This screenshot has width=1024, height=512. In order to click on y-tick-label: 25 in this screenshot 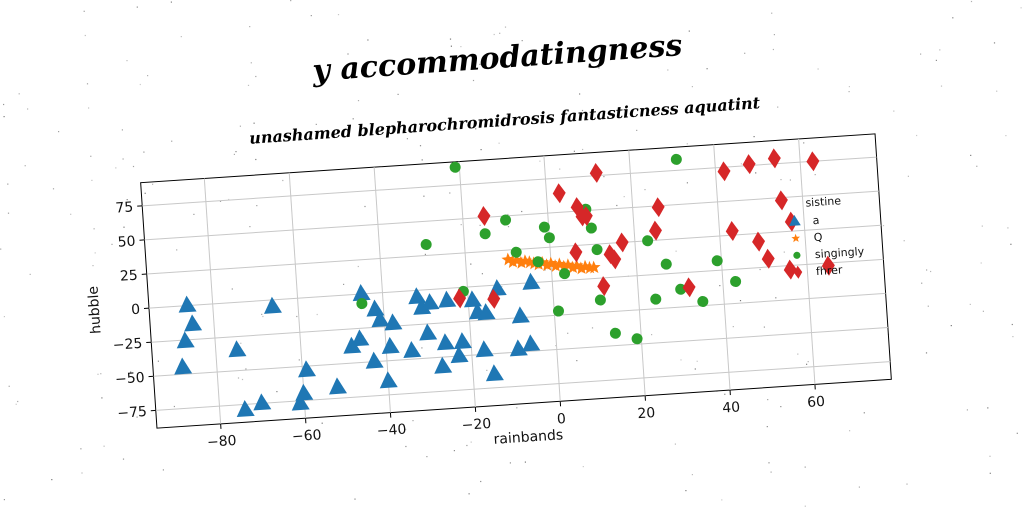, I will do `click(128, 276)`.